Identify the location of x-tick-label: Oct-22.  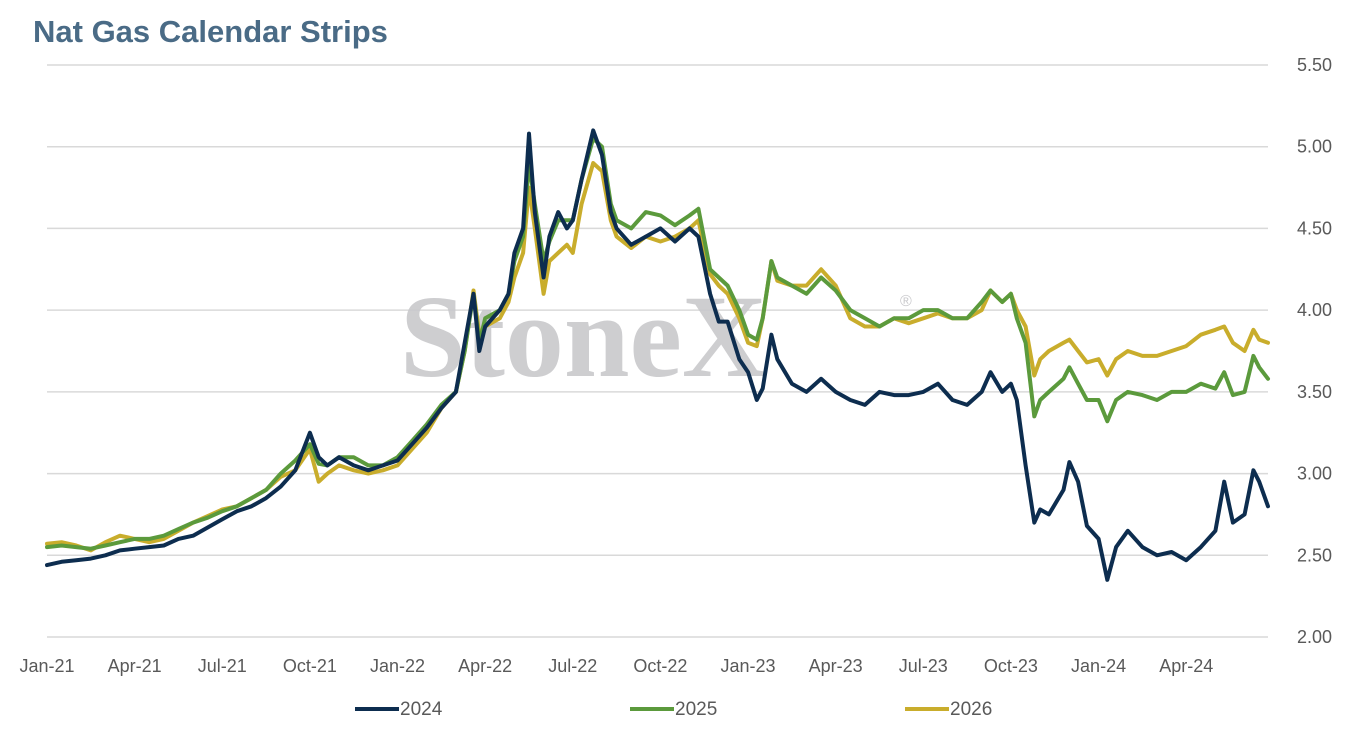
(660, 666).